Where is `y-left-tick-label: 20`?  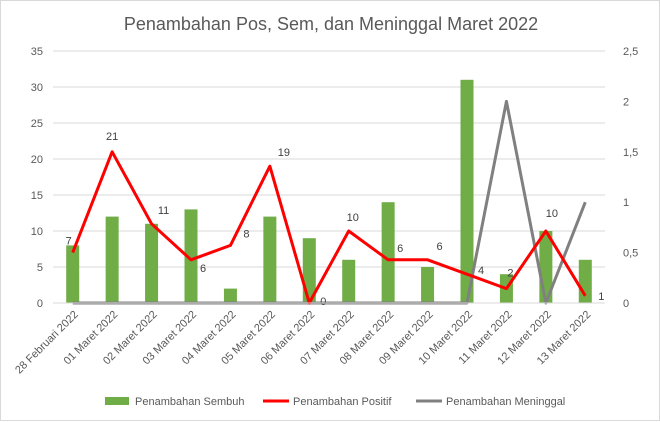 y-left-tick-label: 20 is located at coordinates (37, 160).